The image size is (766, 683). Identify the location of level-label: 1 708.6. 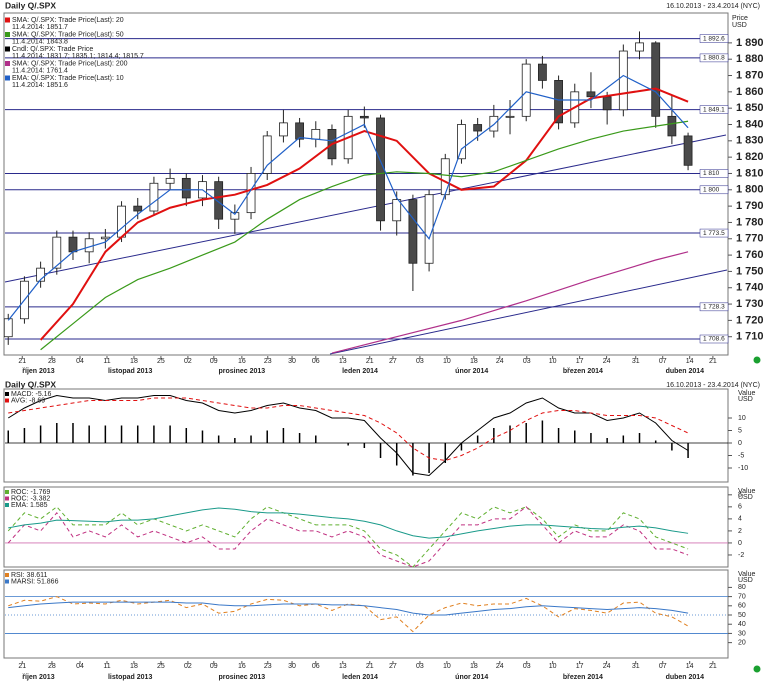
(714, 339).